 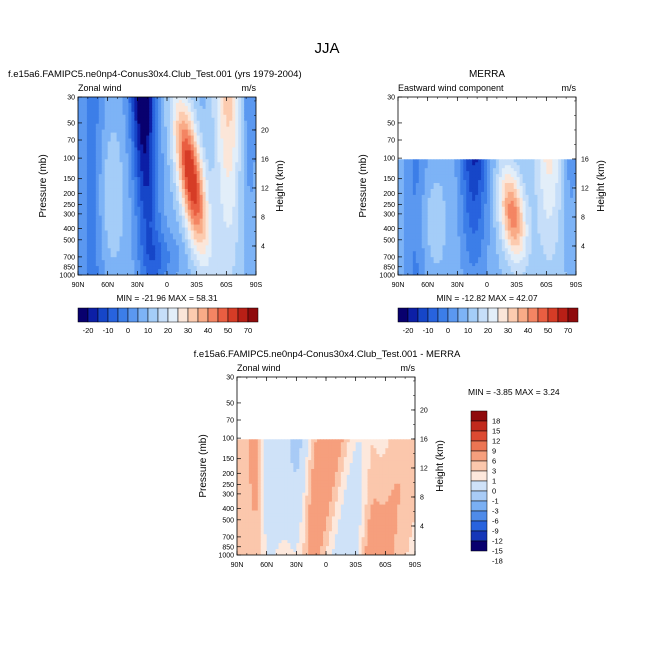 What do you see at coordinates (137, 285) in the screenshot?
I see `panel-1-x-tick-label: 30N` at bounding box center [137, 285].